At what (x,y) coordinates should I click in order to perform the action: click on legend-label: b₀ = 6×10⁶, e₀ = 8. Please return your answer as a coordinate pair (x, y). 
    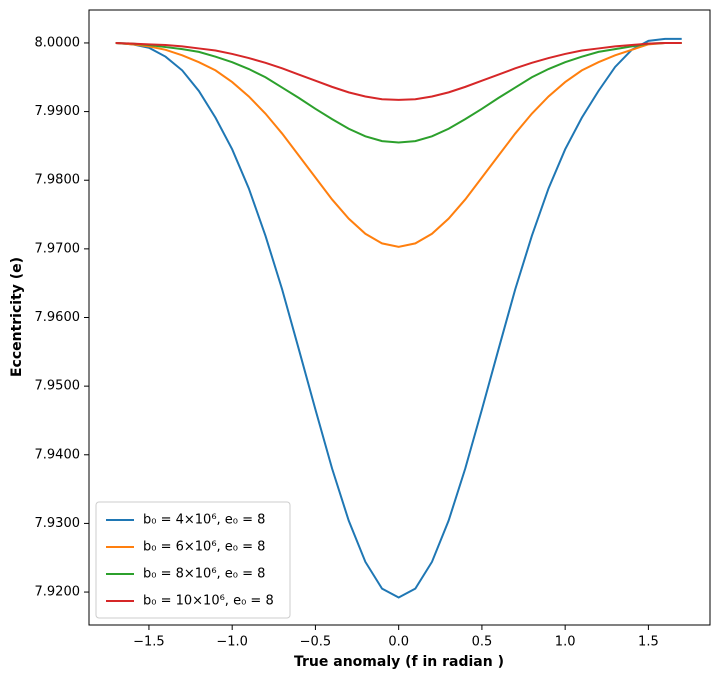
    Looking at the image, I should click on (204, 547).